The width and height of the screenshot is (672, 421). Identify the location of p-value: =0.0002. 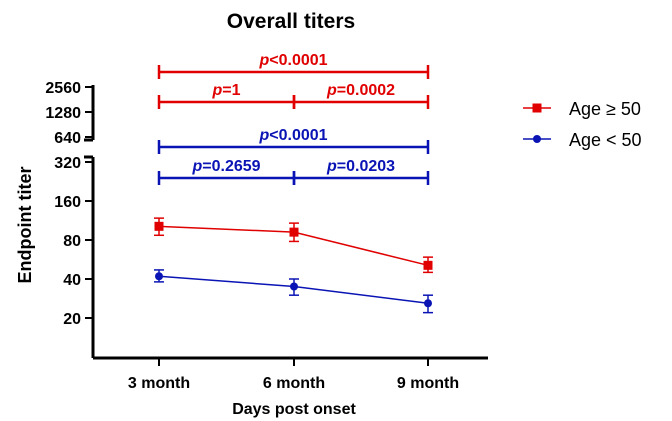
(366, 90).